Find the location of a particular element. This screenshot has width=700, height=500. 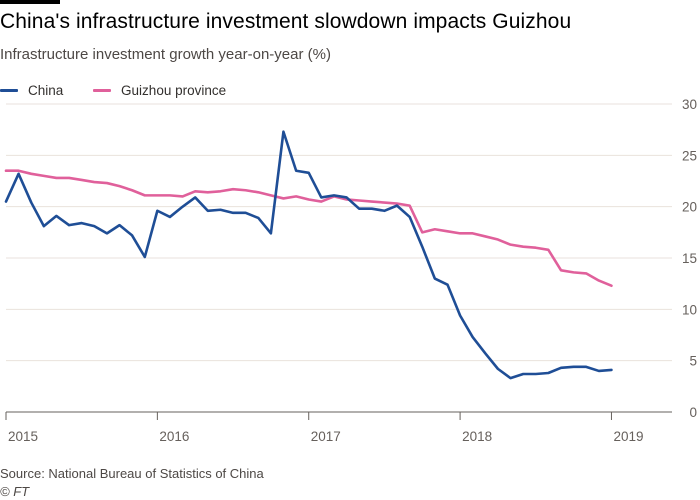

y-tick-label-0: 0 is located at coordinates (693, 412).